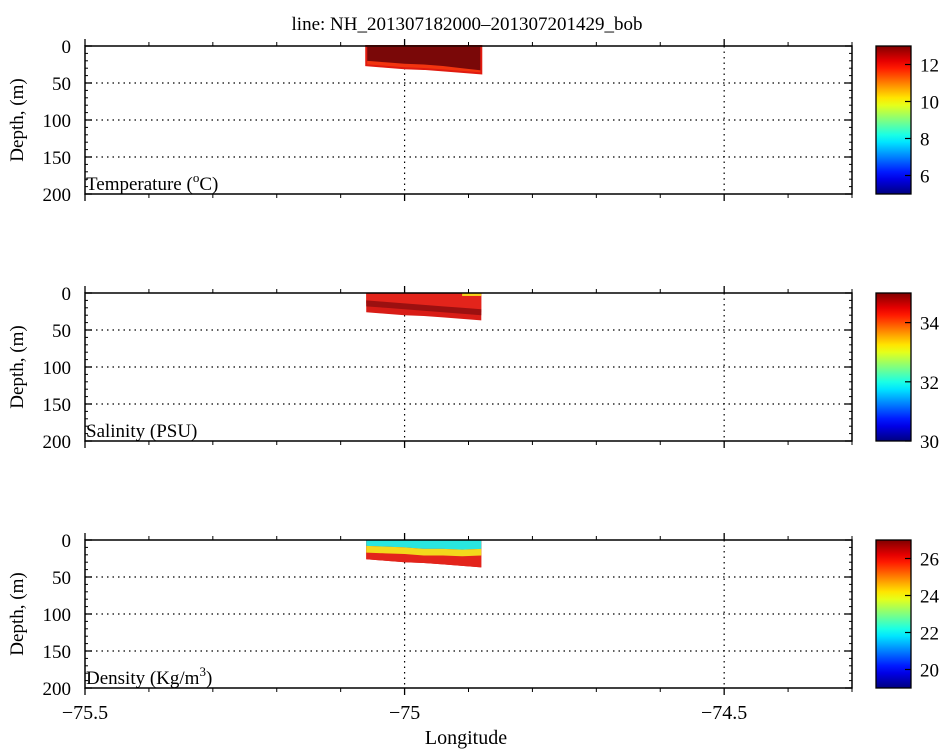 This screenshot has height=753, width=950. I want to click on colorbar-tick-label: 30, so click(929, 442).